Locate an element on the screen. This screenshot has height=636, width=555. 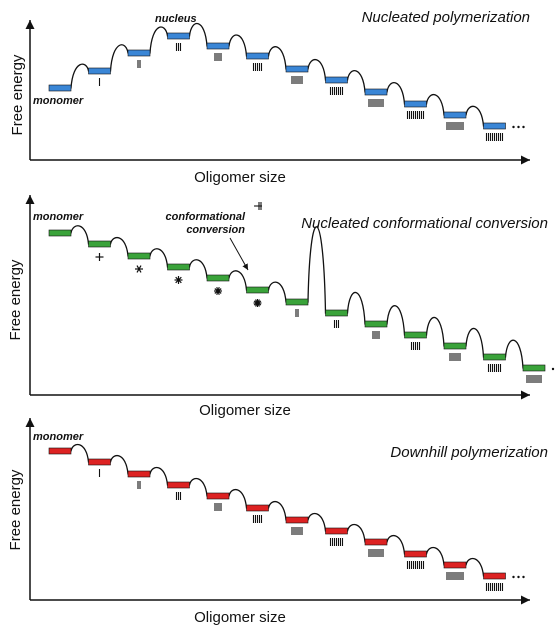
panel-title: Nucleated conformational conversion is located at coordinates (424, 223).